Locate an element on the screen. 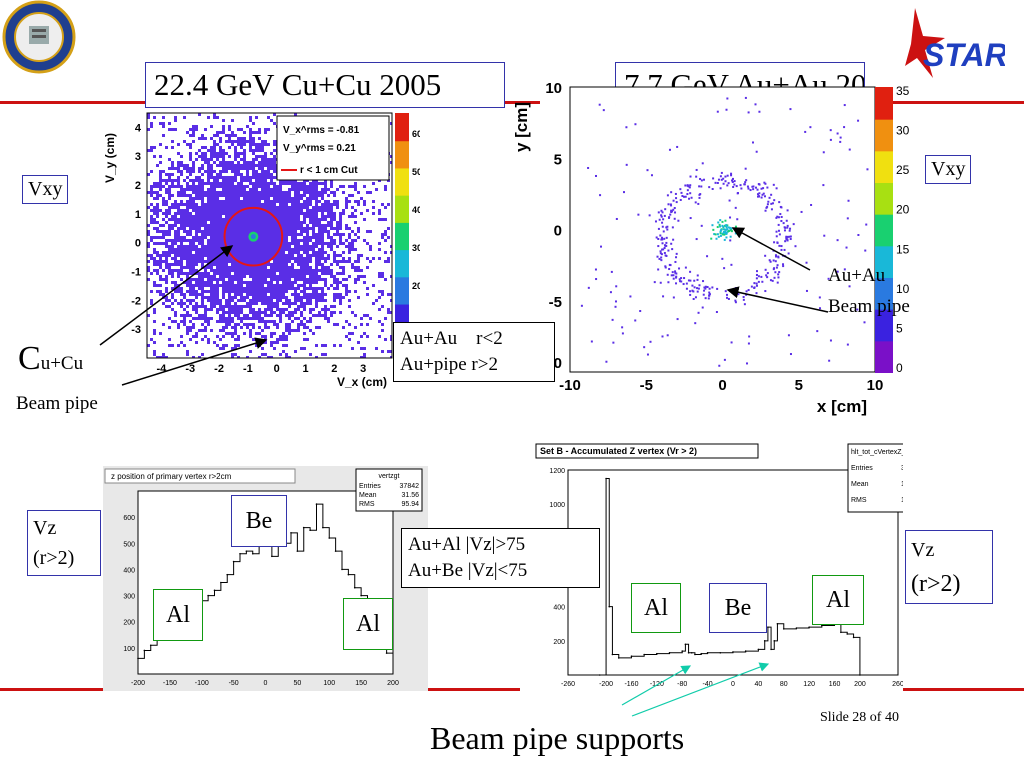  cucu-ylabel: V_y (cm) is located at coordinates (110, 158).